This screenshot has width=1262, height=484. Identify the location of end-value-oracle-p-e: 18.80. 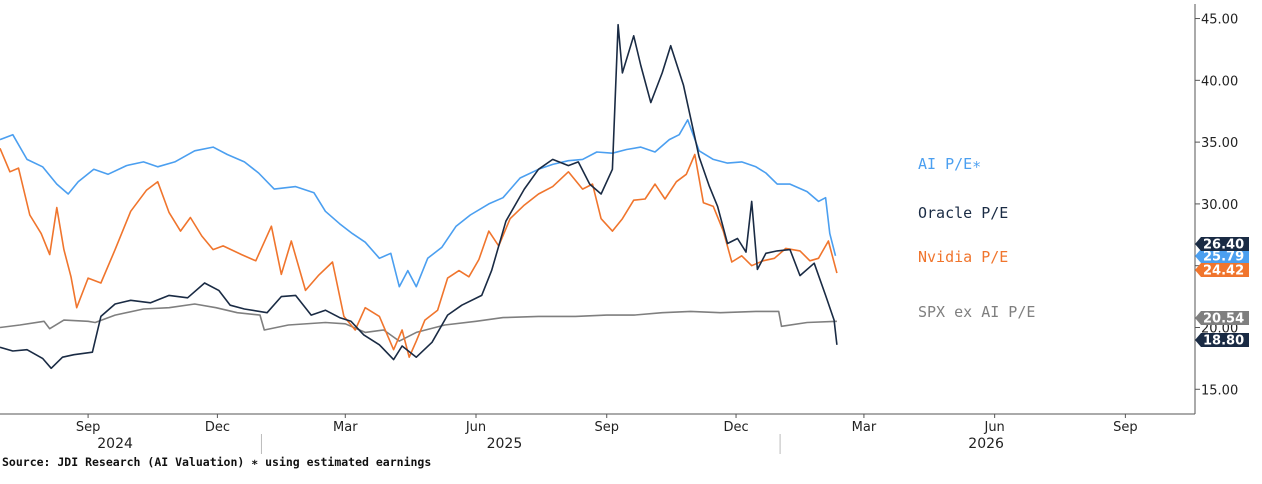
(1223, 341).